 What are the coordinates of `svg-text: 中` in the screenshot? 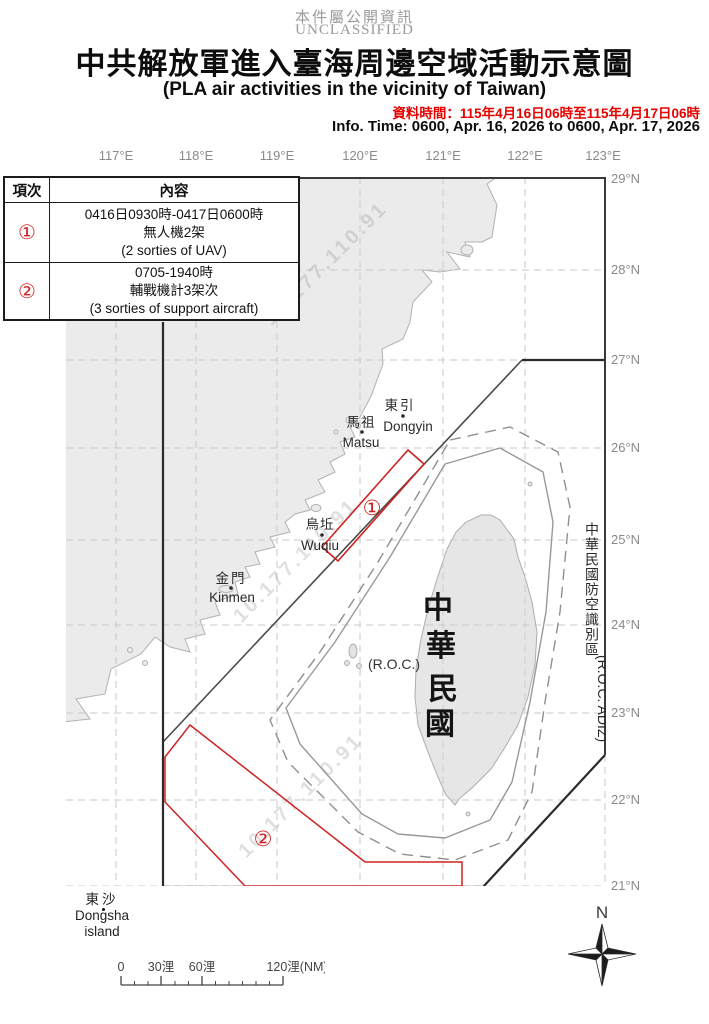 It's located at (438, 608).